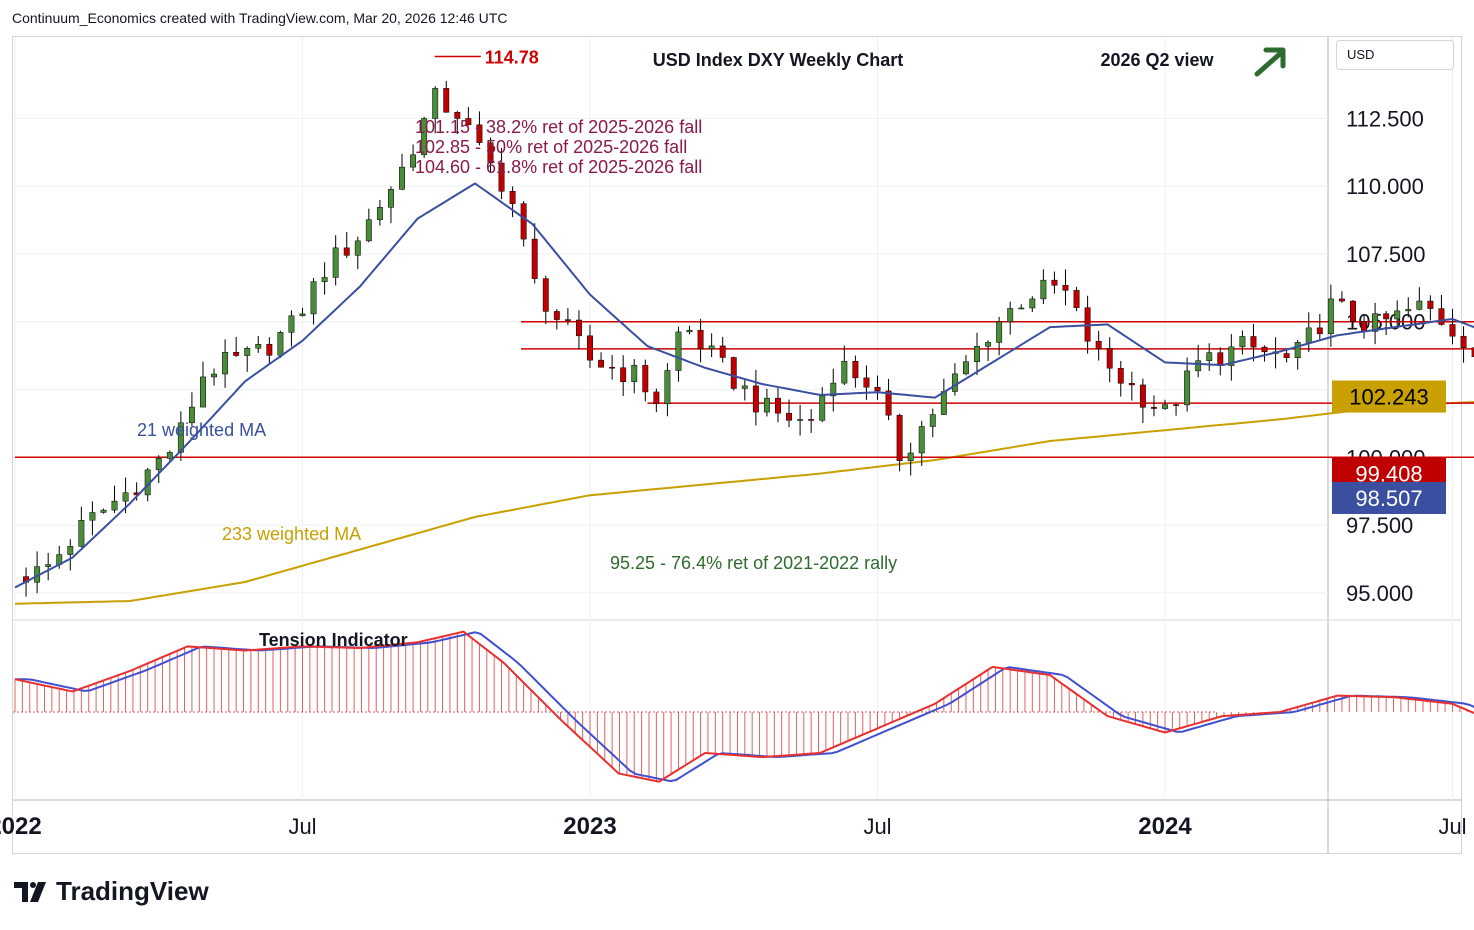 The width and height of the screenshot is (1474, 930). I want to click on price-tag, so click(1389, 396).